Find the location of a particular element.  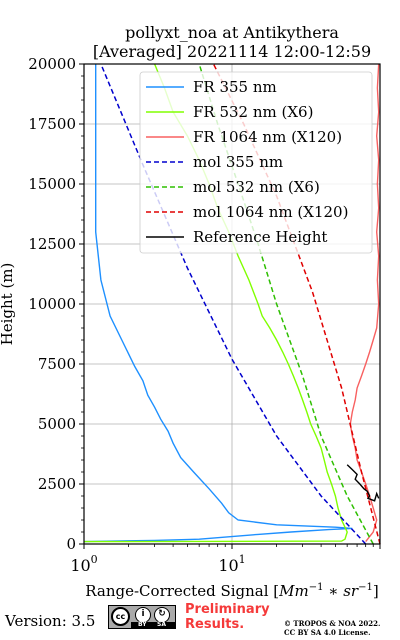

copyright-line2: CC BY SA 4.0 License. is located at coordinates (327, 632).